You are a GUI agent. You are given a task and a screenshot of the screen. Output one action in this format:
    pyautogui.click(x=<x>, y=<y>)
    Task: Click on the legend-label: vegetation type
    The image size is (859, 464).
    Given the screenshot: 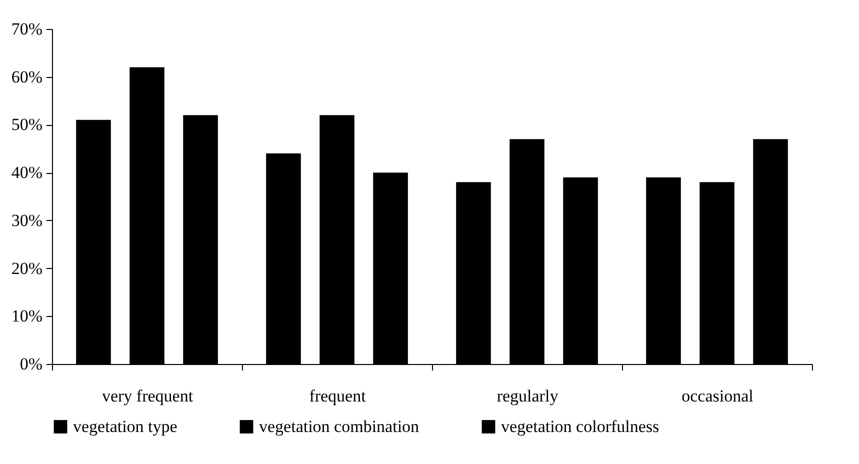 What is the action you would take?
    pyautogui.click(x=125, y=426)
    